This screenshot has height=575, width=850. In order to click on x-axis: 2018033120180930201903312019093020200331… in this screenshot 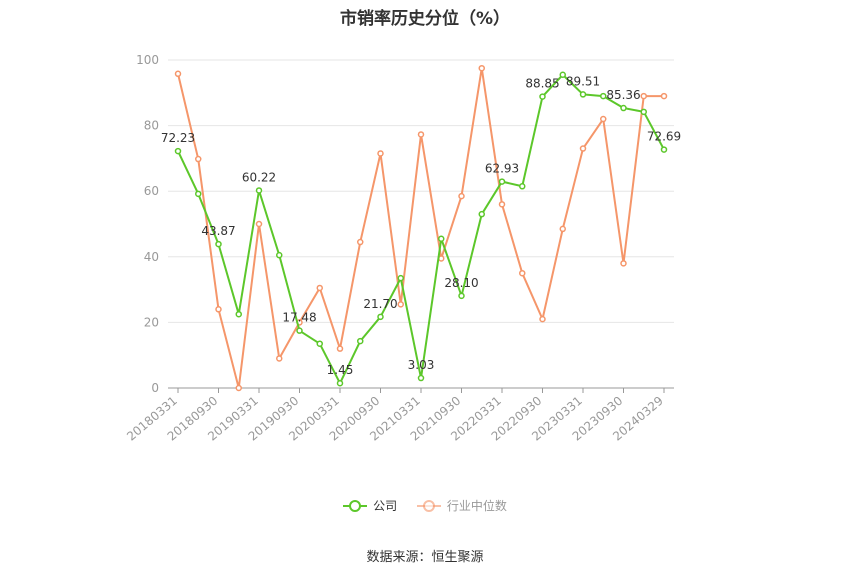, I will do `click(399, 415)`.